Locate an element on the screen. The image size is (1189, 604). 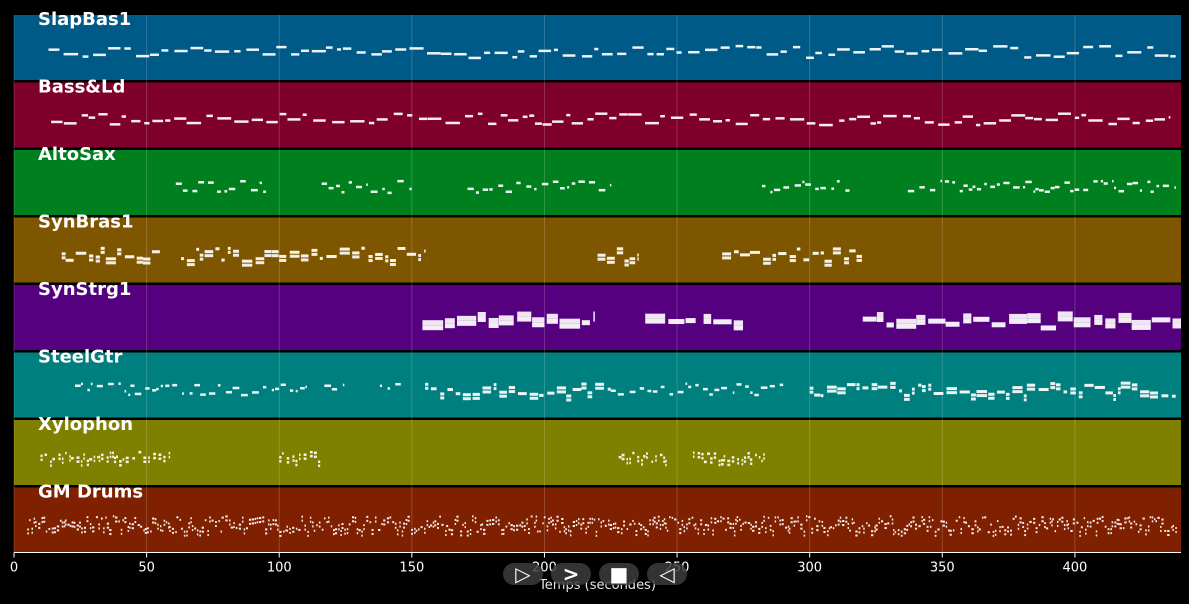
stop-button: ■ is located at coordinates (619, 574).